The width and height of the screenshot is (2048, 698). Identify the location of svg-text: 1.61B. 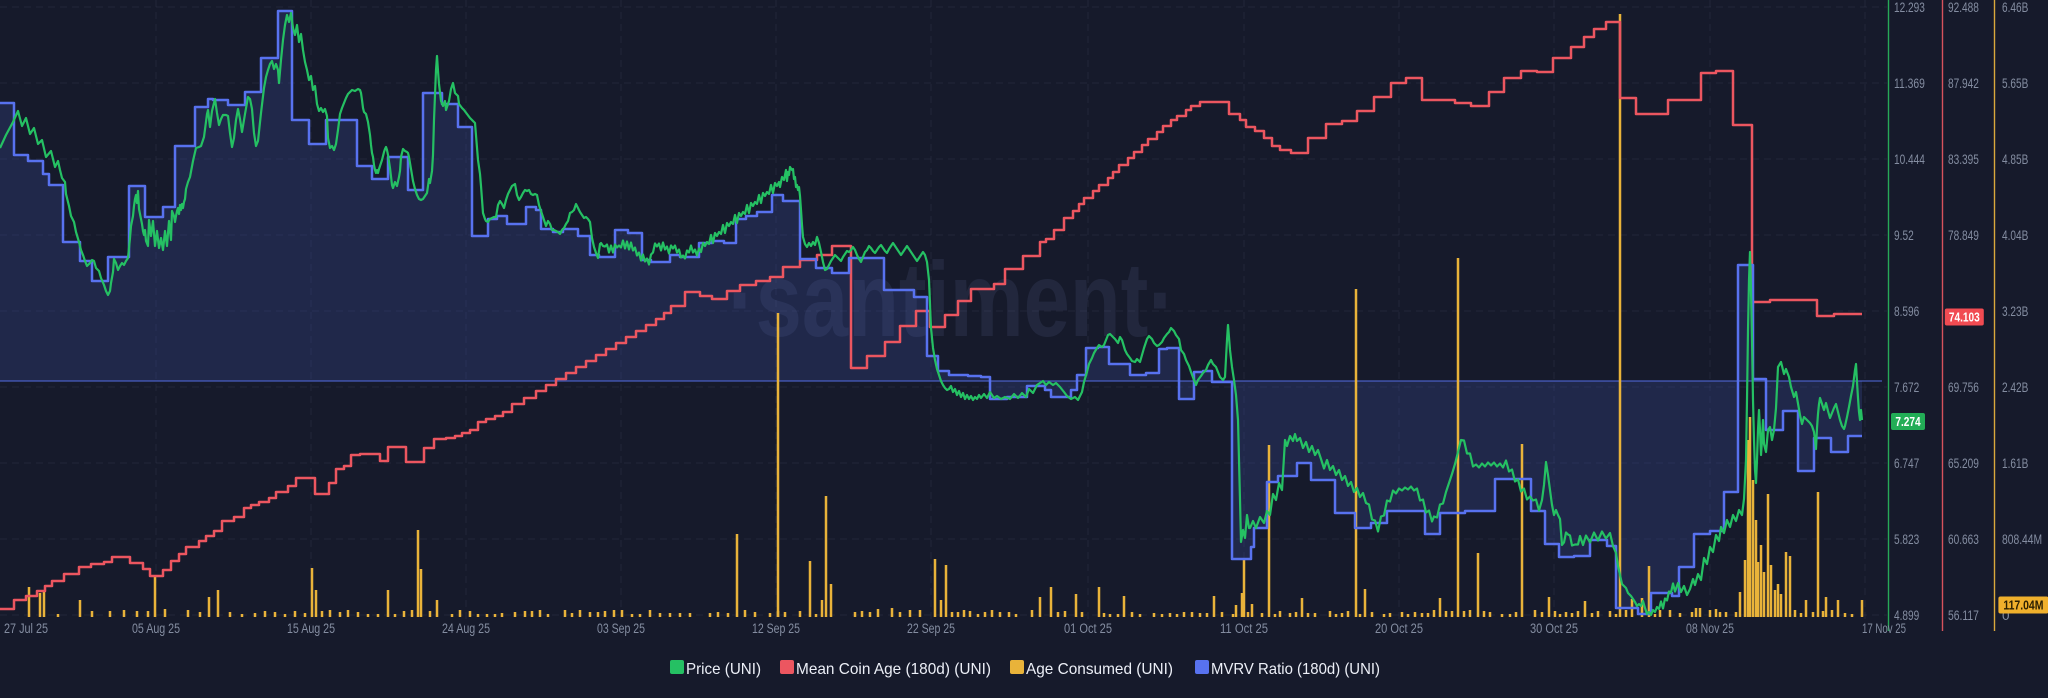
(2015, 463).